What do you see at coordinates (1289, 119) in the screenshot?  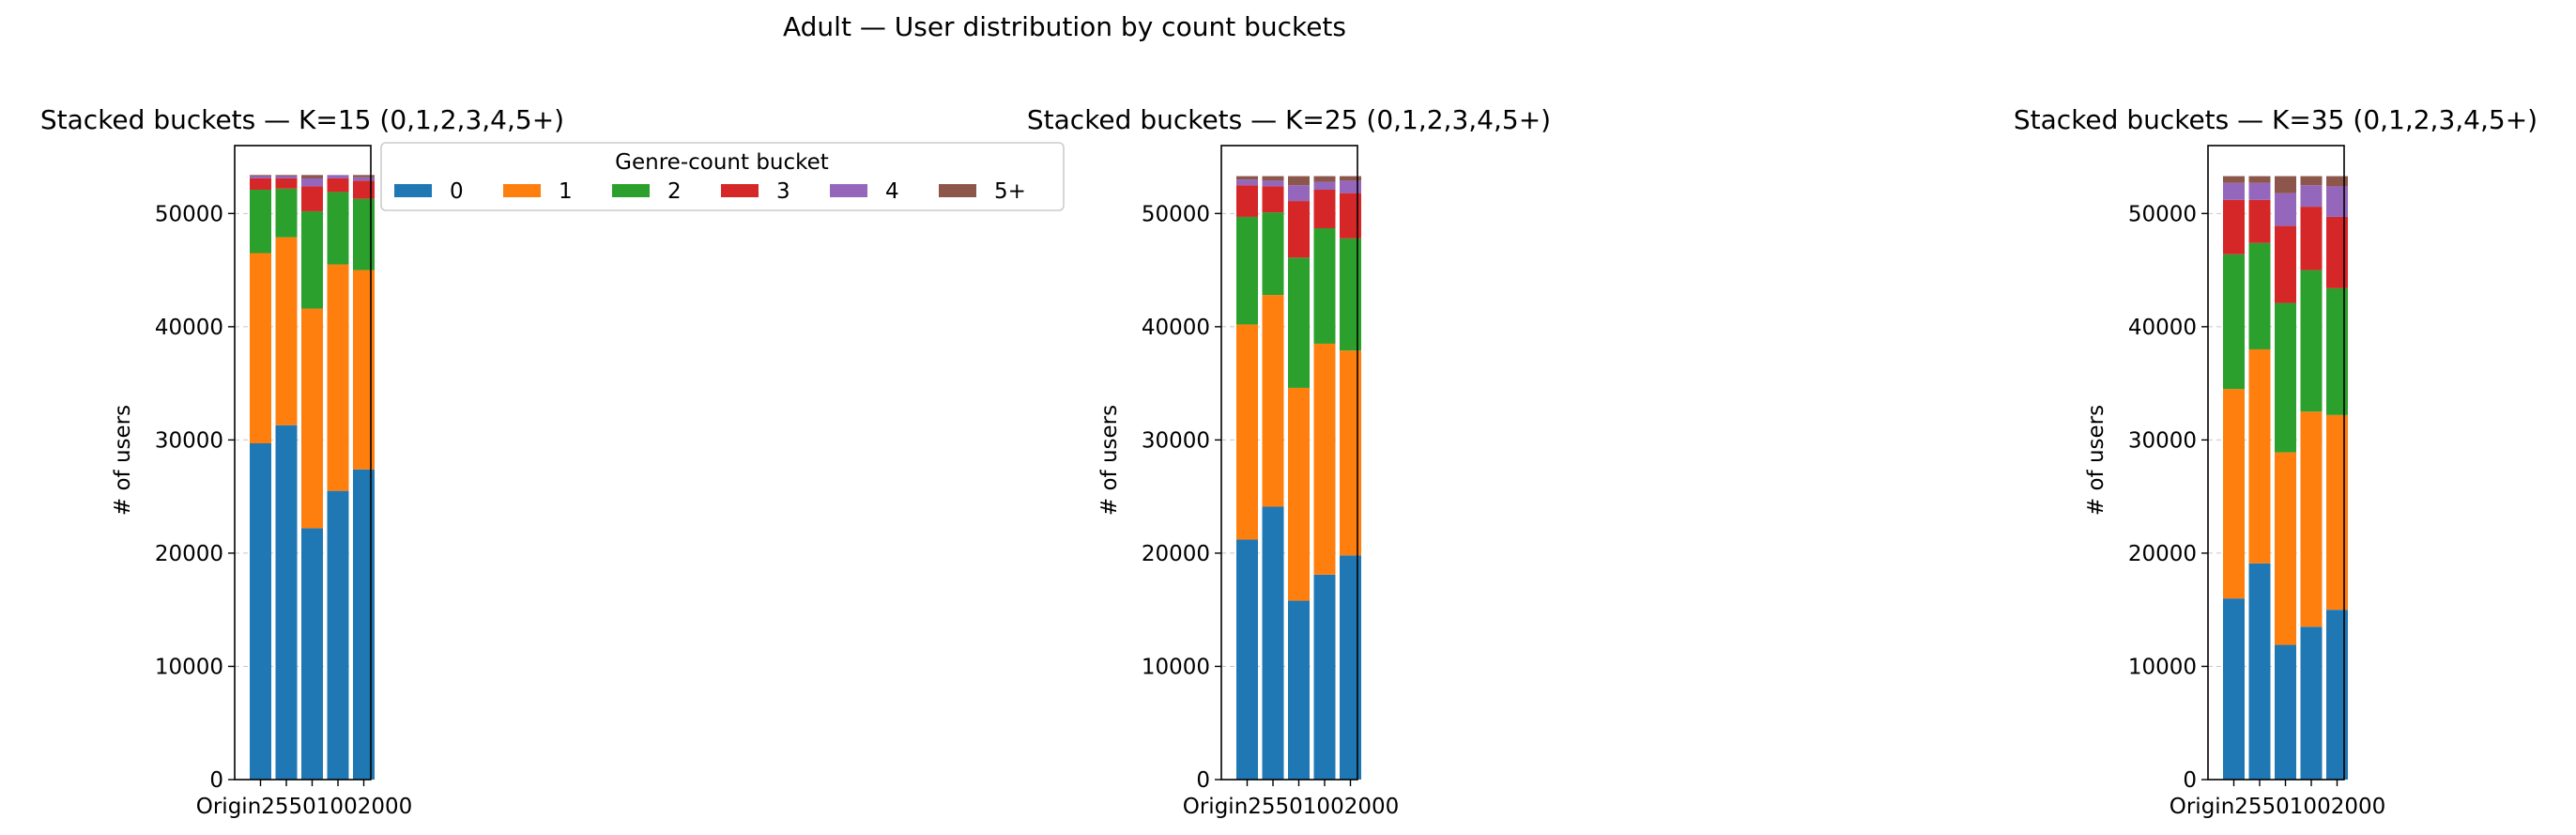 I see `panel-title: Stacked buckets — K=25 (0,1,2,3,4,5+)` at bounding box center [1289, 119].